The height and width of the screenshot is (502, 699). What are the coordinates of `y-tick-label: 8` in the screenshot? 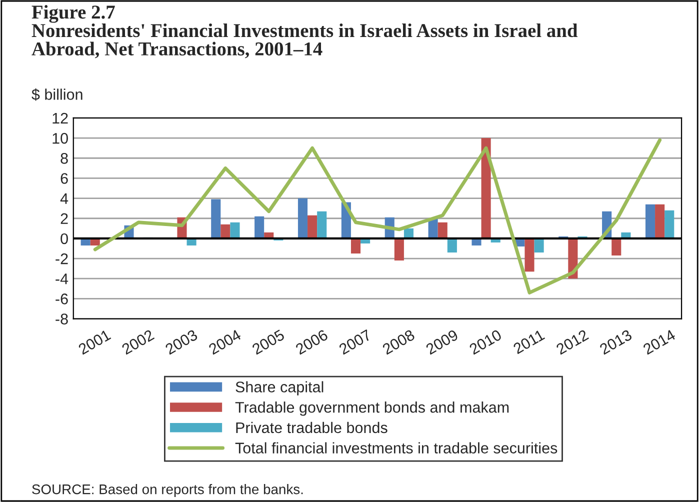 It's located at (64, 158).